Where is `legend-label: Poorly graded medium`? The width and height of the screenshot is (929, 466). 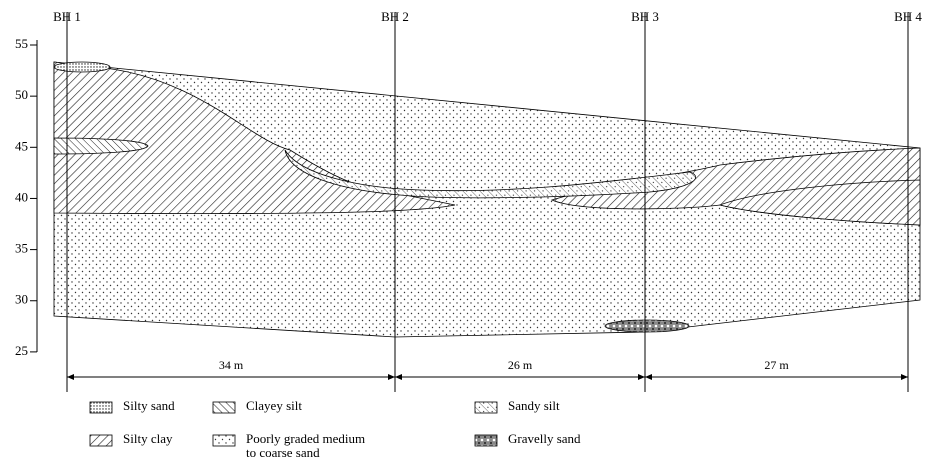 legend-label: Poorly graded medium is located at coordinates (305, 438).